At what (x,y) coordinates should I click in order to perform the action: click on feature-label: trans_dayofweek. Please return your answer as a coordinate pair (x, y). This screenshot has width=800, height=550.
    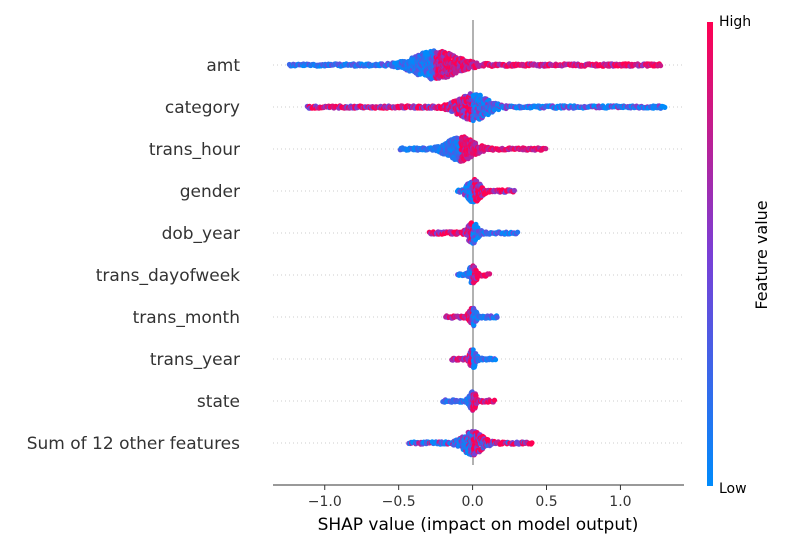
    Looking at the image, I should click on (168, 276).